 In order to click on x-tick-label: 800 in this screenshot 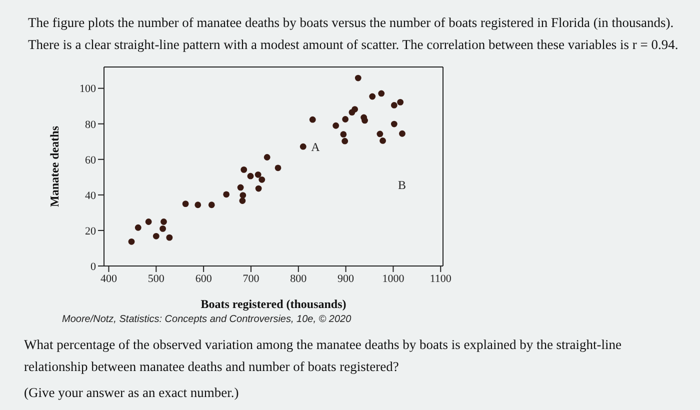, I will do `click(299, 278)`.